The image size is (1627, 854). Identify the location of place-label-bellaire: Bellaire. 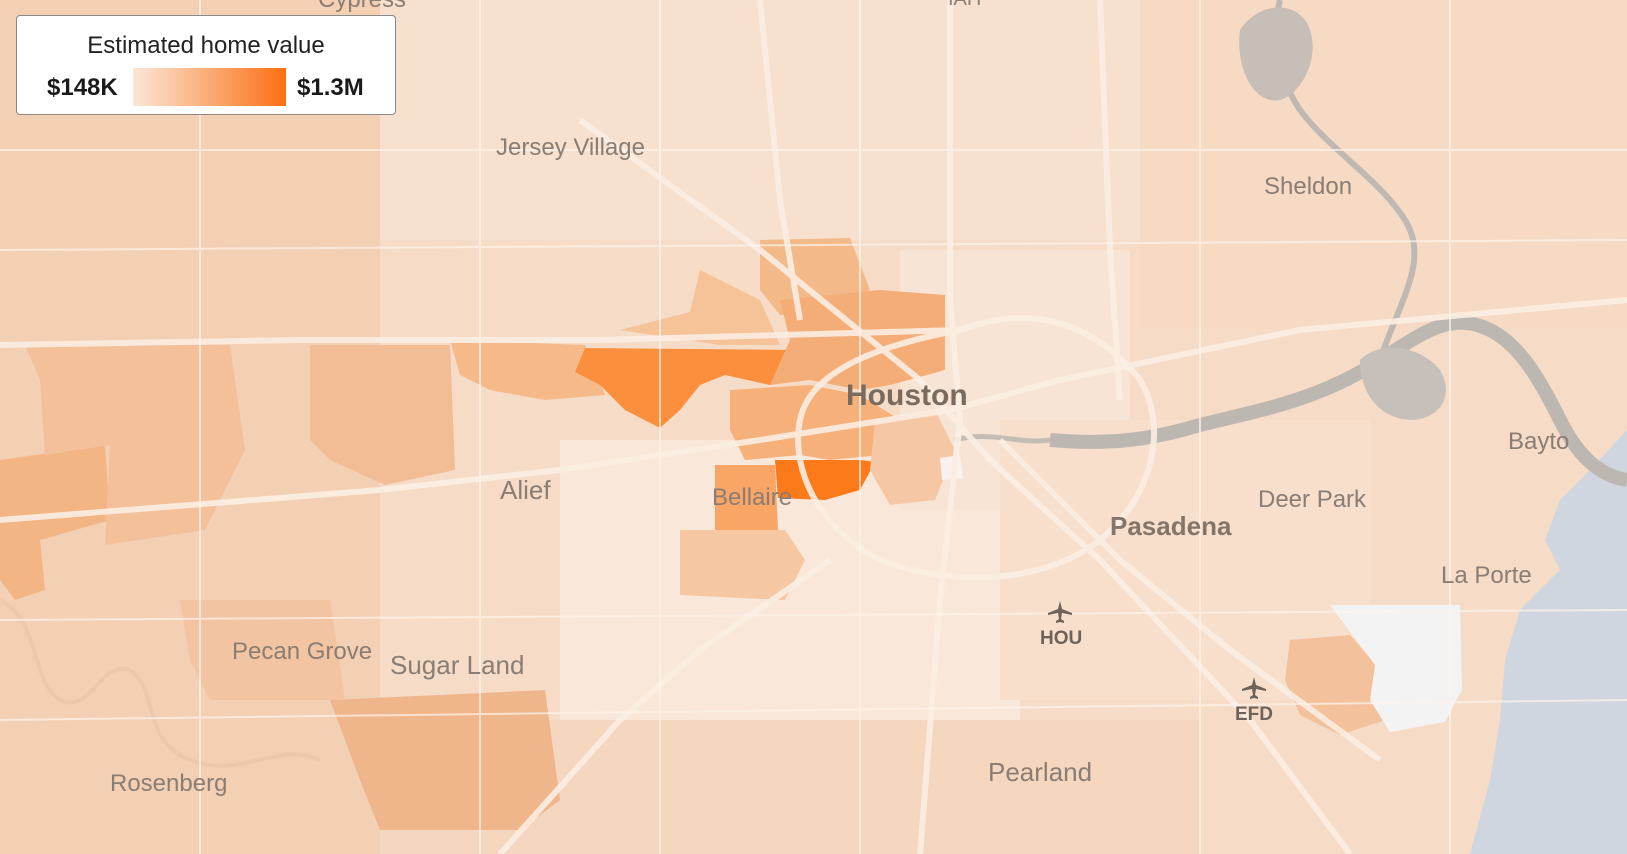
(752, 497).